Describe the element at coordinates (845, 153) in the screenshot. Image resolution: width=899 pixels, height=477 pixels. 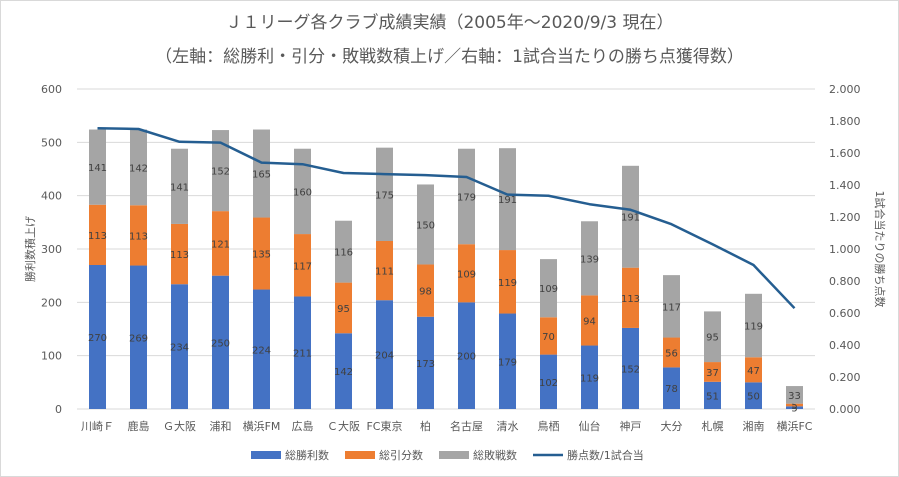
I see `y2-tick-label: 1.600` at that location.